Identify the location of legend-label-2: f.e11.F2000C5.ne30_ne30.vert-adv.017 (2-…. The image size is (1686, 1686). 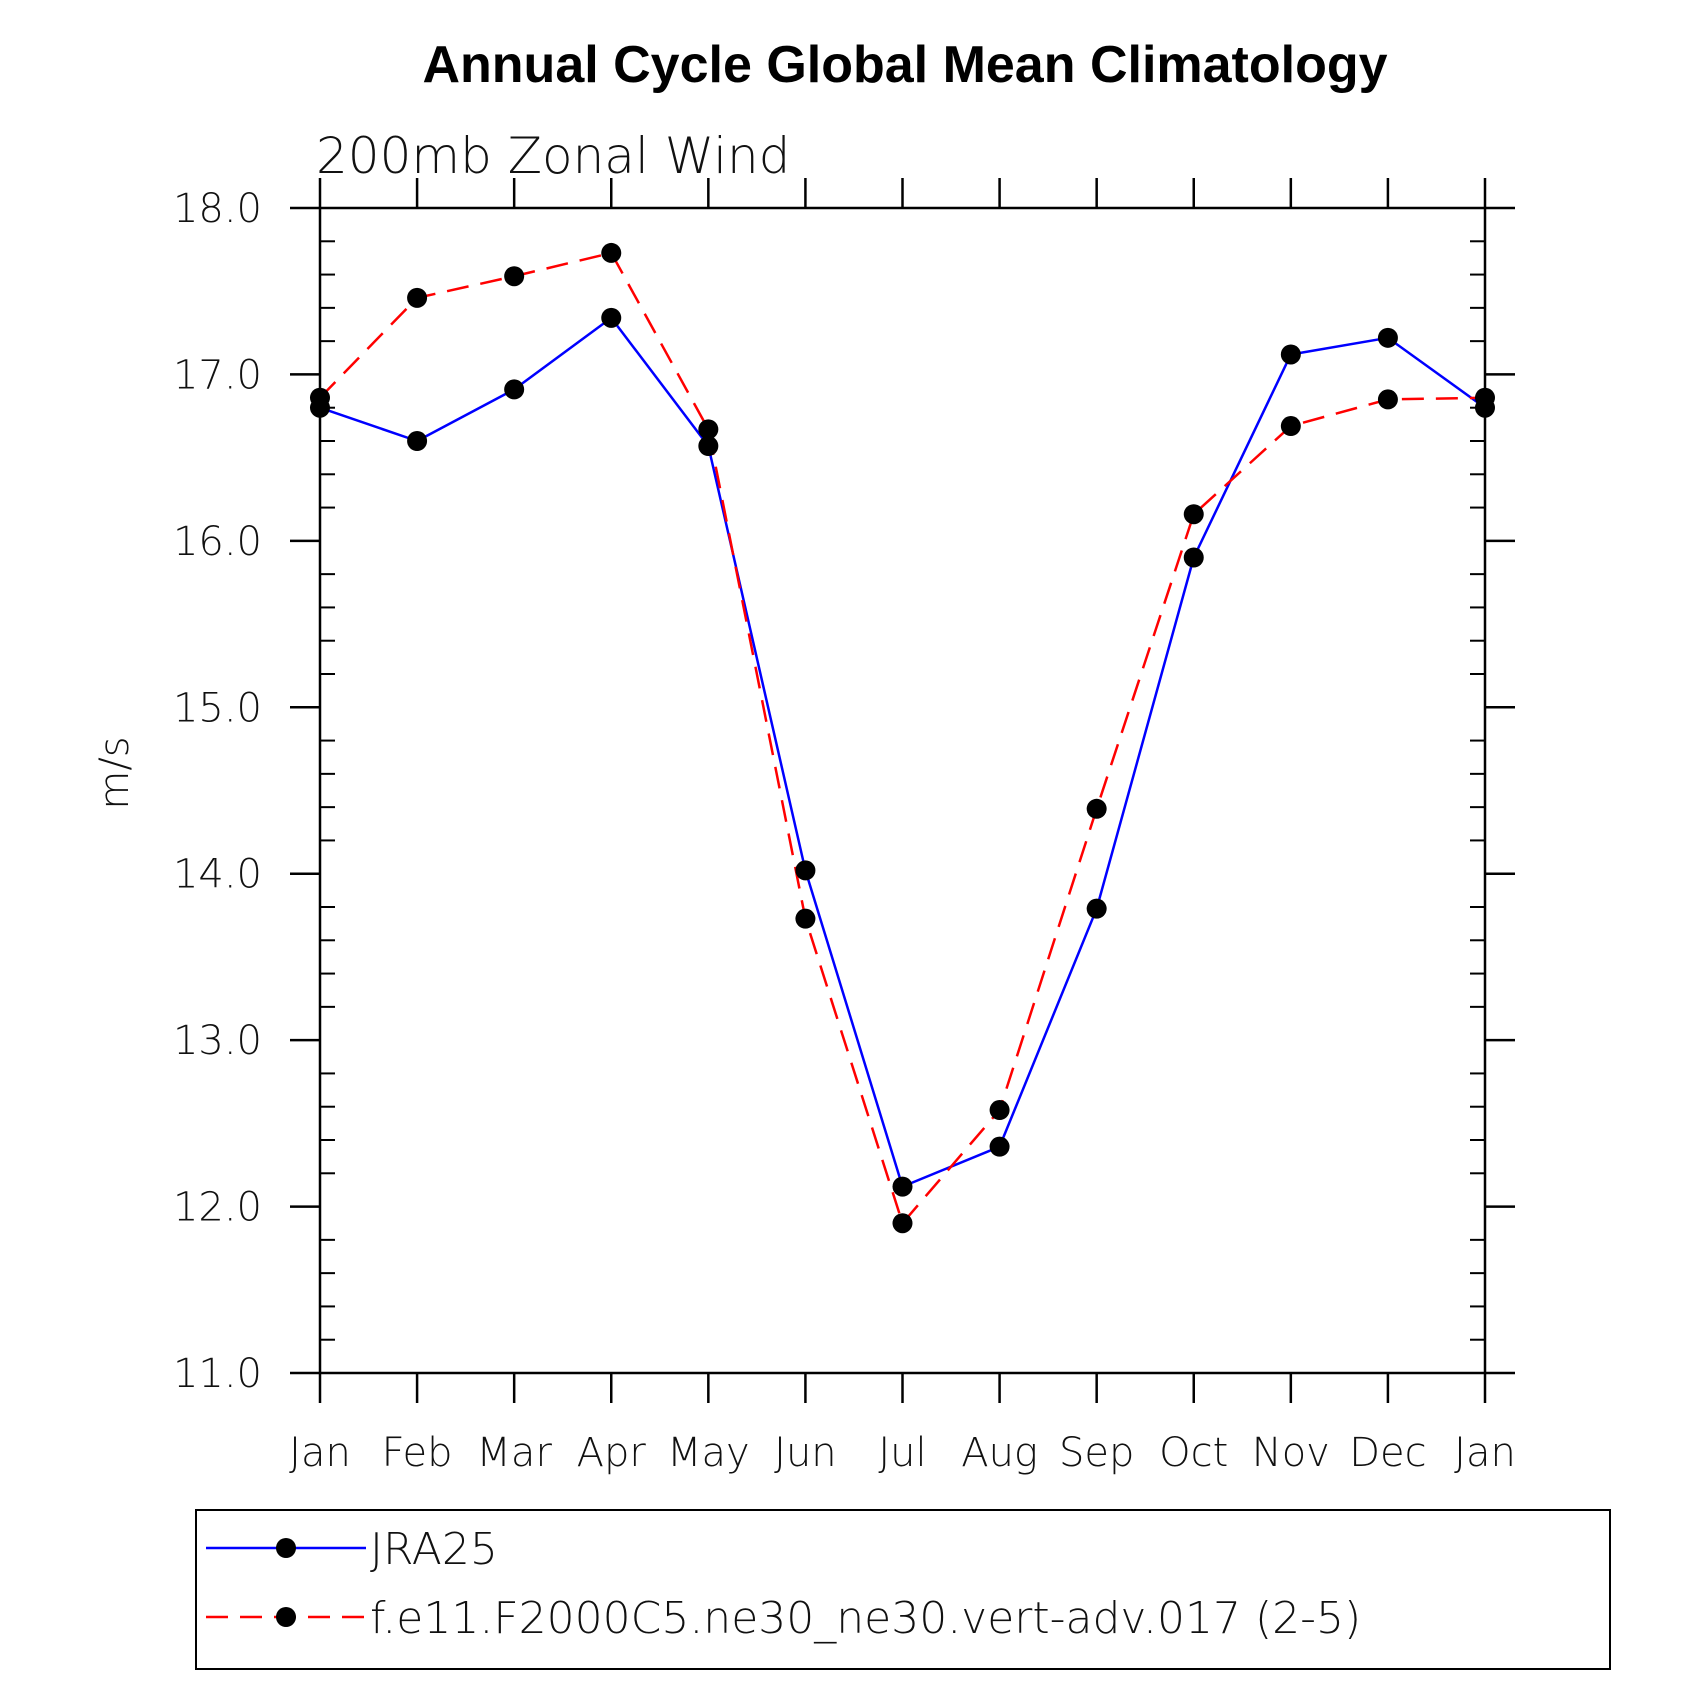
(865, 1618).